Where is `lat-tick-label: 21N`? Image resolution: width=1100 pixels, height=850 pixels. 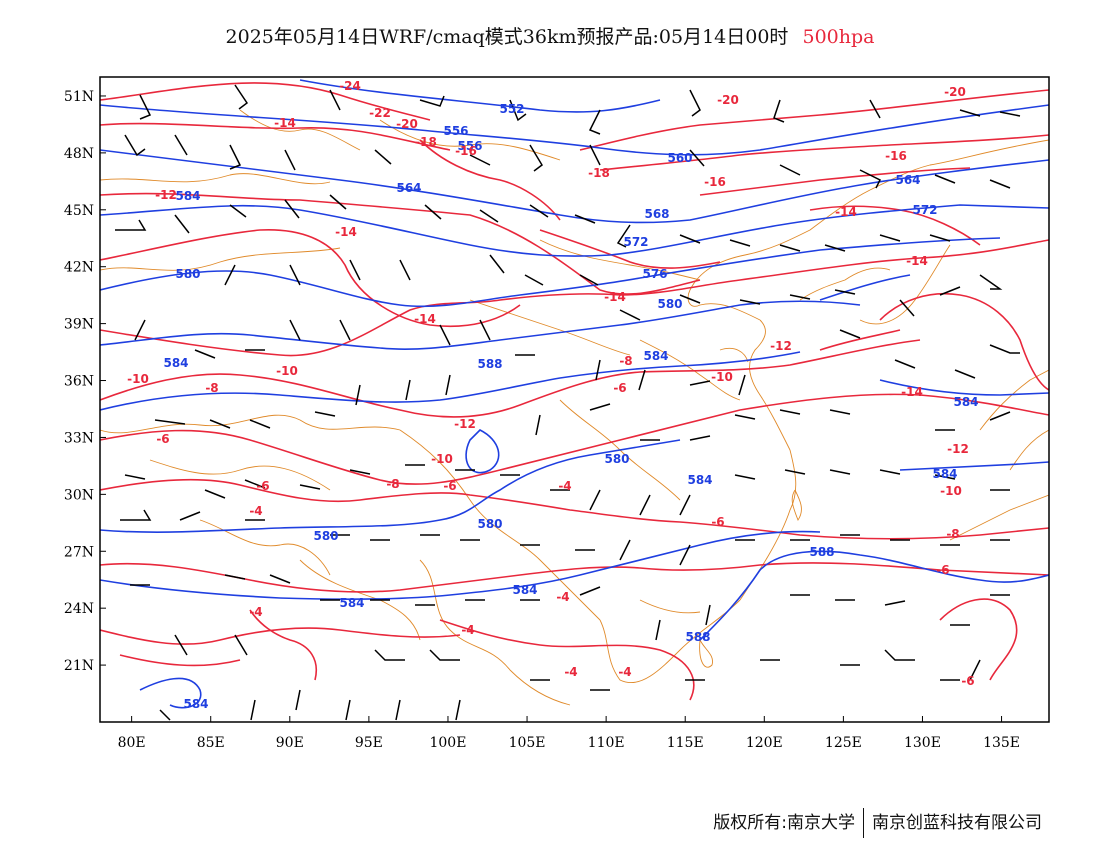 lat-tick-label: 21N is located at coordinates (79, 666).